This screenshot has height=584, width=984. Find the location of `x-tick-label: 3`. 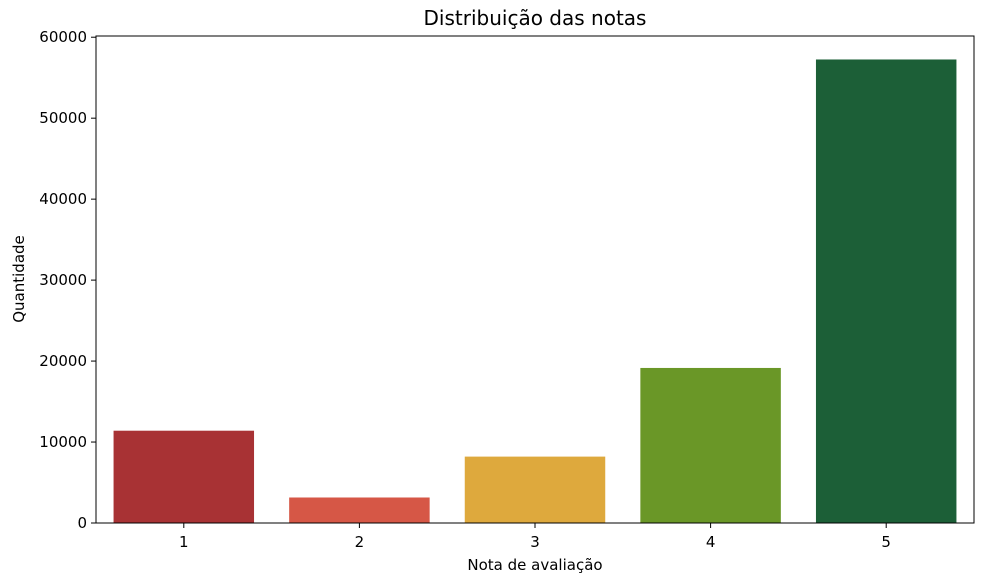

x-tick-label: 3 is located at coordinates (535, 542).